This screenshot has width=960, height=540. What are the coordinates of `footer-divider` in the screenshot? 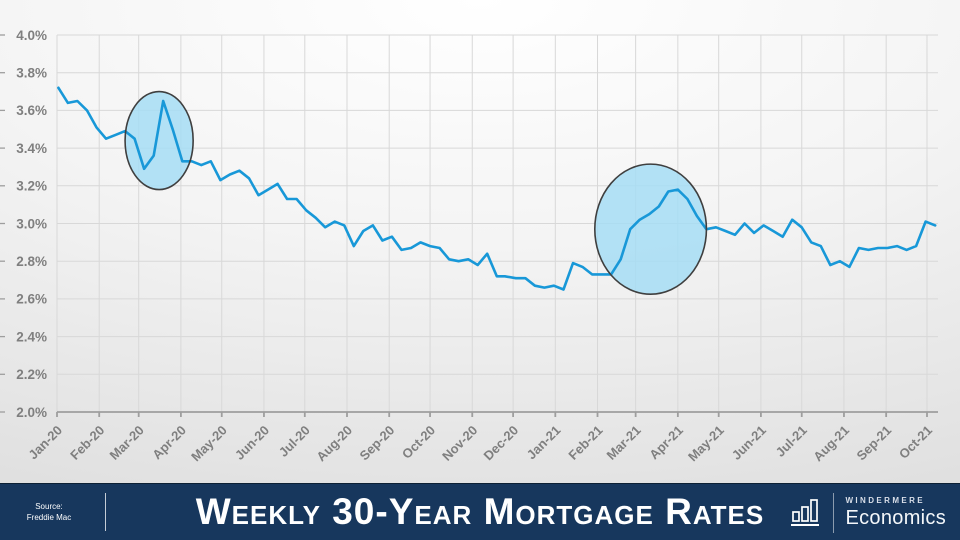 It's located at (105, 512).